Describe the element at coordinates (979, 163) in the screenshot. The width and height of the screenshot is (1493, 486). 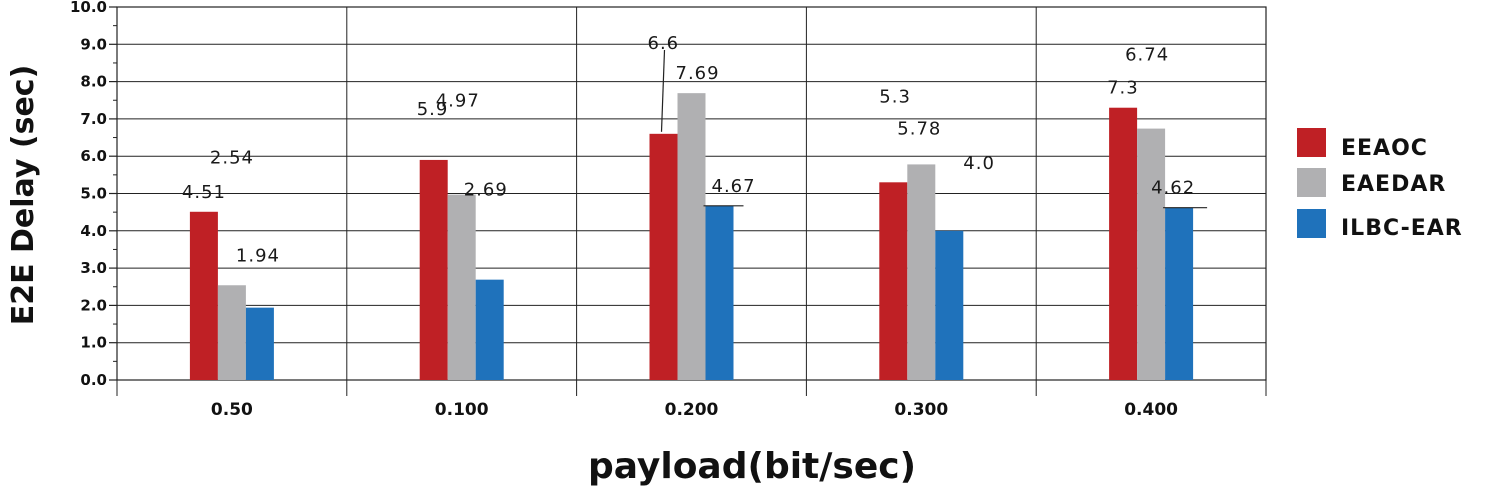
I see `data-label: 4.0` at that location.